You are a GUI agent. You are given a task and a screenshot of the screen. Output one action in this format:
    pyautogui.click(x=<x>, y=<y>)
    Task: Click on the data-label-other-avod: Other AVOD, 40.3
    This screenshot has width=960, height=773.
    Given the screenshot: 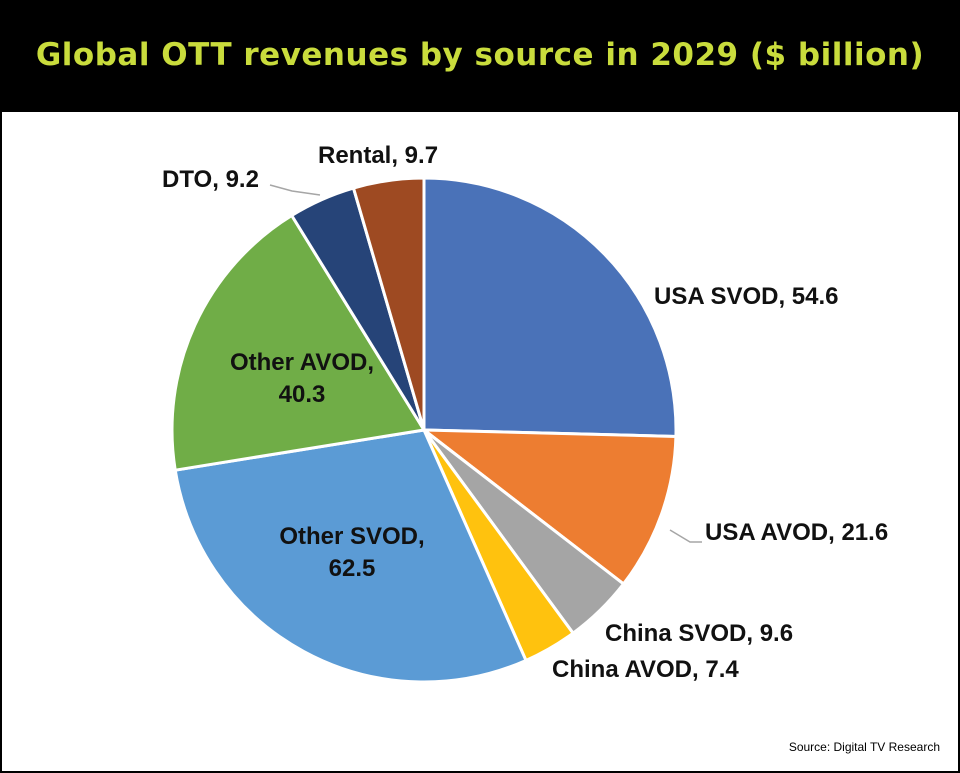 What is the action you would take?
    pyautogui.click(x=302, y=378)
    